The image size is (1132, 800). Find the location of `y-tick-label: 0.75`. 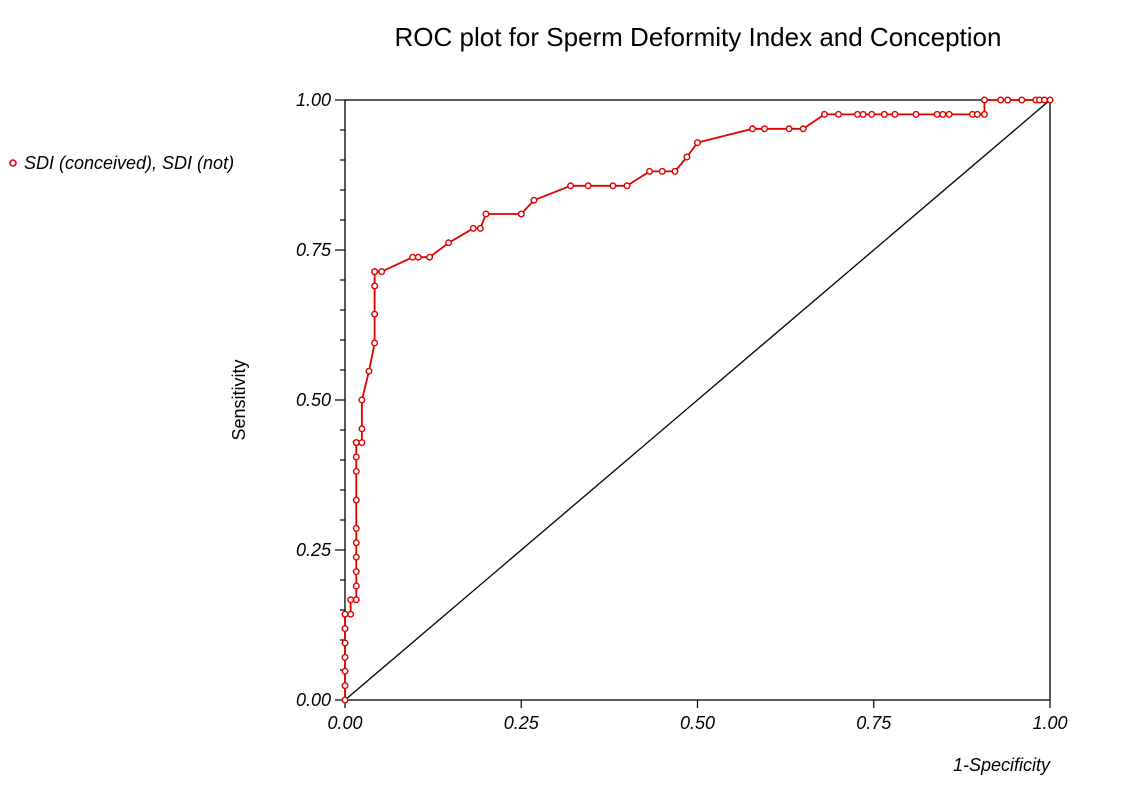

y-tick-label: 0.75 is located at coordinates (314, 250).